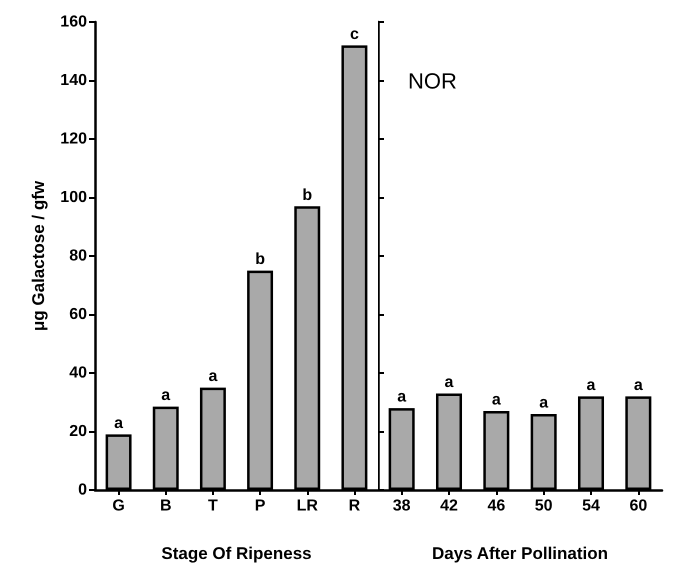  I want to click on x-tick-label: 46, so click(496, 506).